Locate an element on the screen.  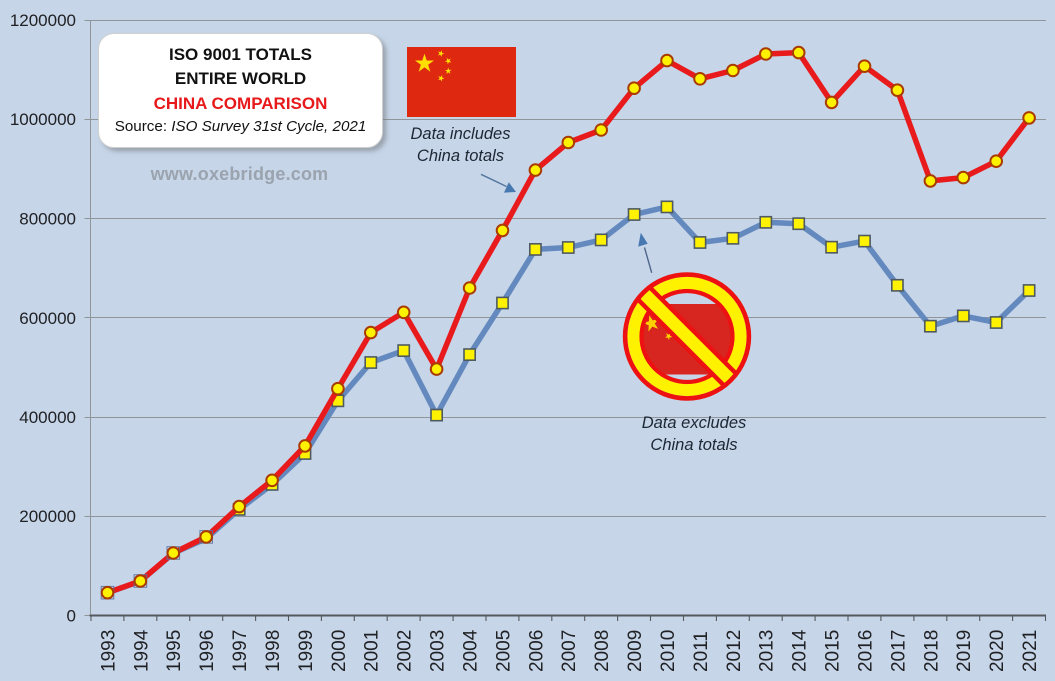
svg-text: 2007 is located at coordinates (569, 651).